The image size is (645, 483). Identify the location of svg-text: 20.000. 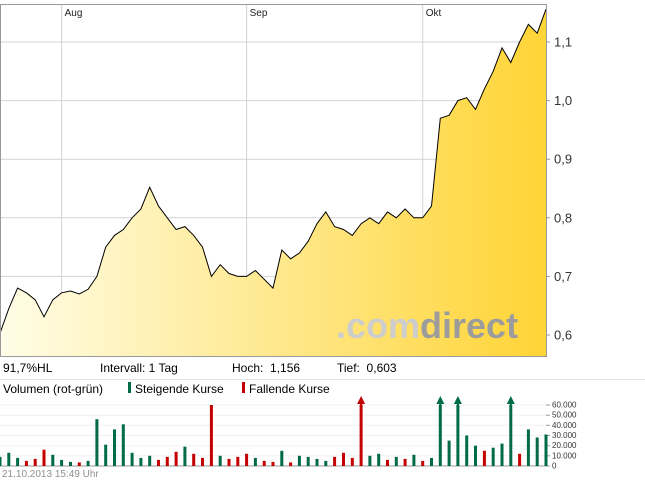
(564, 445).